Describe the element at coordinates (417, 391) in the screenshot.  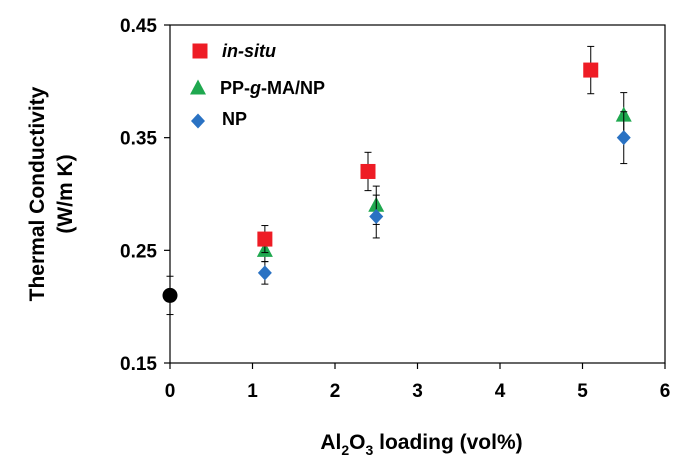
I see `x-tick-label: 3` at that location.